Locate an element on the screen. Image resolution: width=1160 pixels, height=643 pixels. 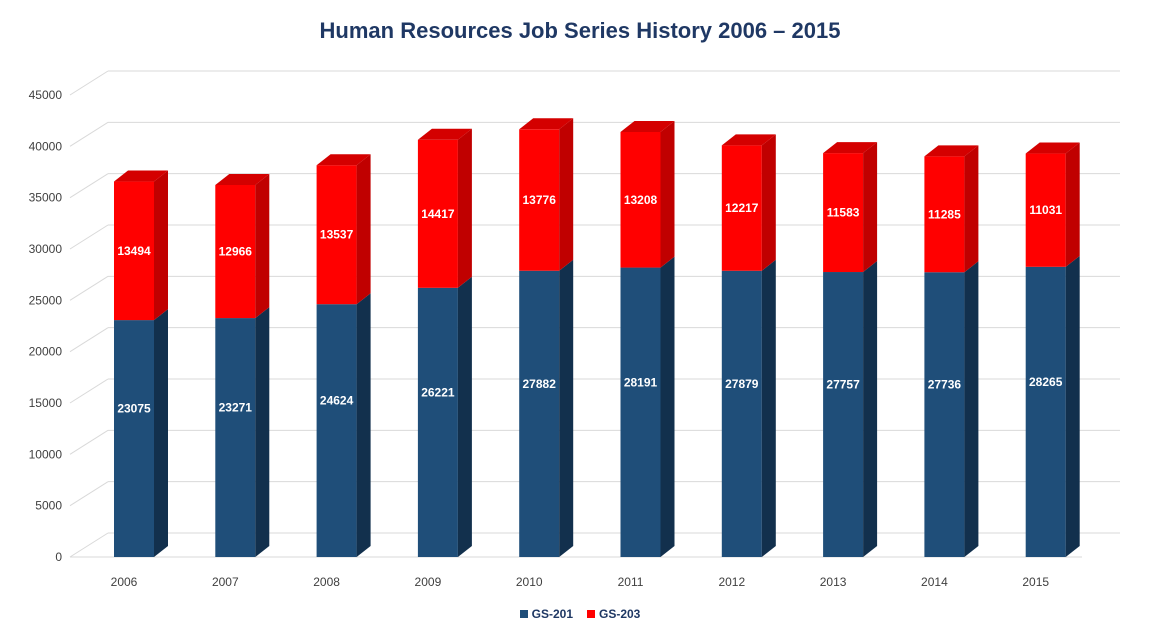
data-label-gs-203: 13208 is located at coordinates (641, 200).